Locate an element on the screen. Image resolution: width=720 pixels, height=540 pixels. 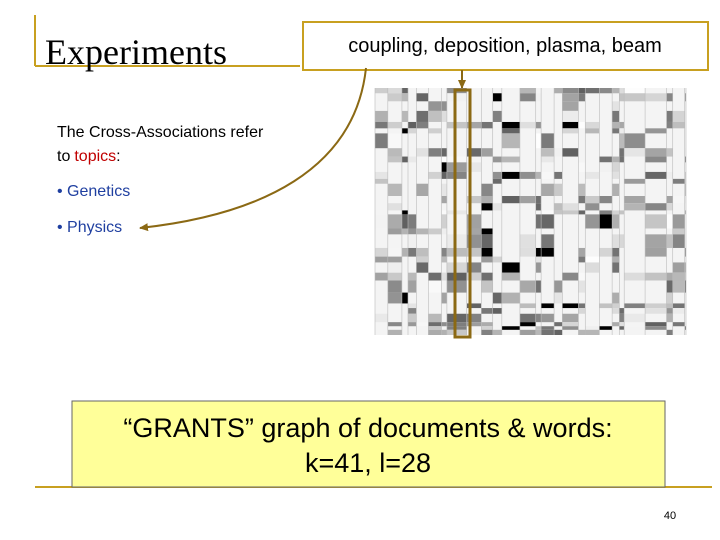
bullet-text: Physics is located at coordinates (94, 227).